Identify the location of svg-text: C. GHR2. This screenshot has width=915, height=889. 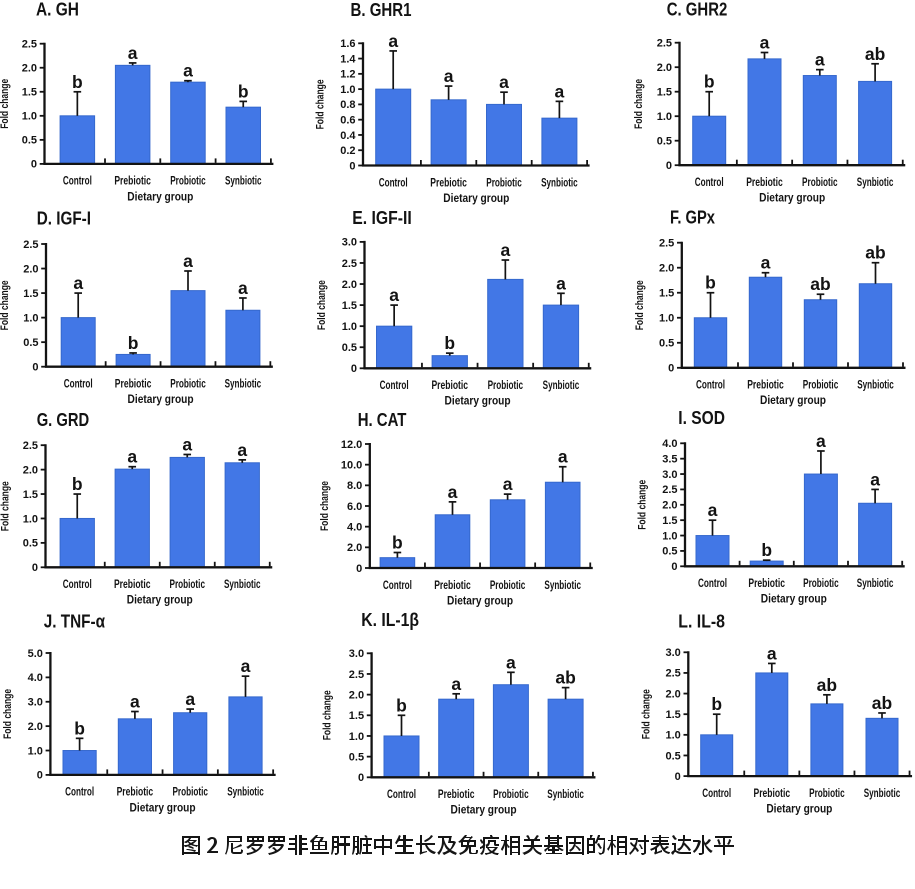
(697, 10).